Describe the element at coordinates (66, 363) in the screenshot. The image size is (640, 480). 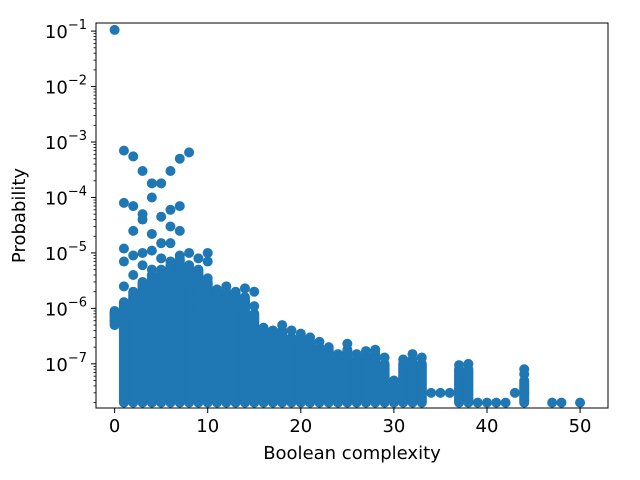
I see `y-tick-label: 10⁻⁷` at that location.